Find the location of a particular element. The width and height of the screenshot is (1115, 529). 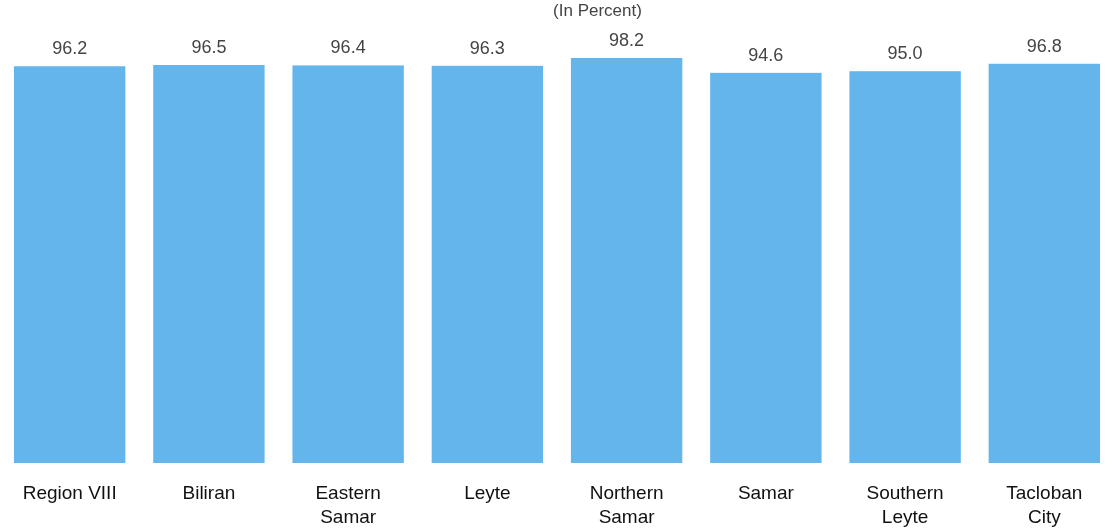

data-label: 96.8 is located at coordinates (1044, 45).